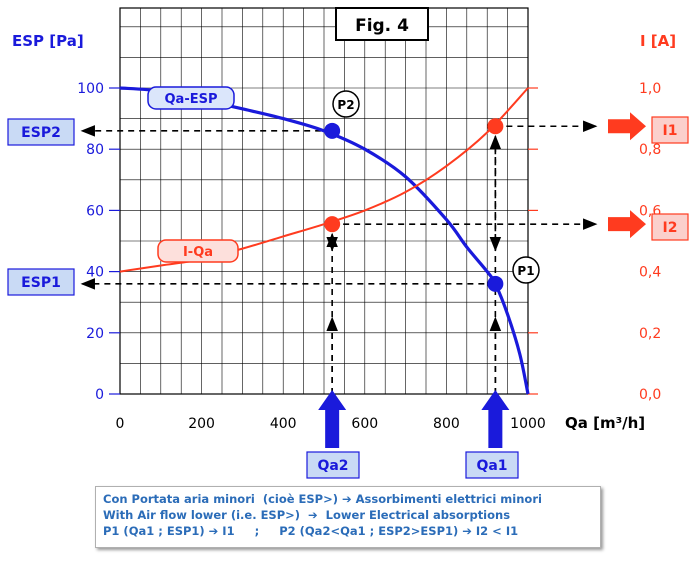 The width and height of the screenshot is (697, 562). What do you see at coordinates (528, 424) in the screenshot?
I see `x-tick-label: 1000` at bounding box center [528, 424].